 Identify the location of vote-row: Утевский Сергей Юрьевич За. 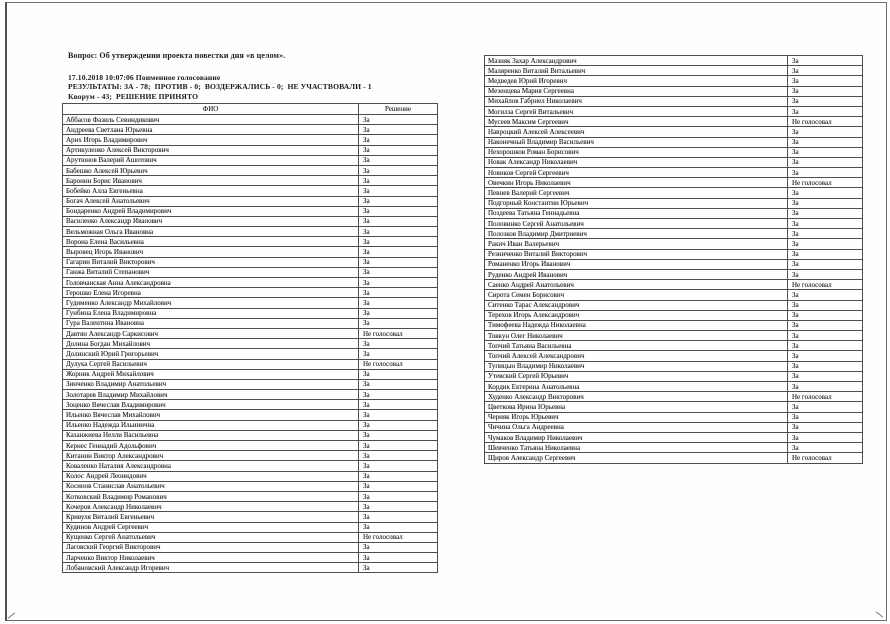
(673, 376).